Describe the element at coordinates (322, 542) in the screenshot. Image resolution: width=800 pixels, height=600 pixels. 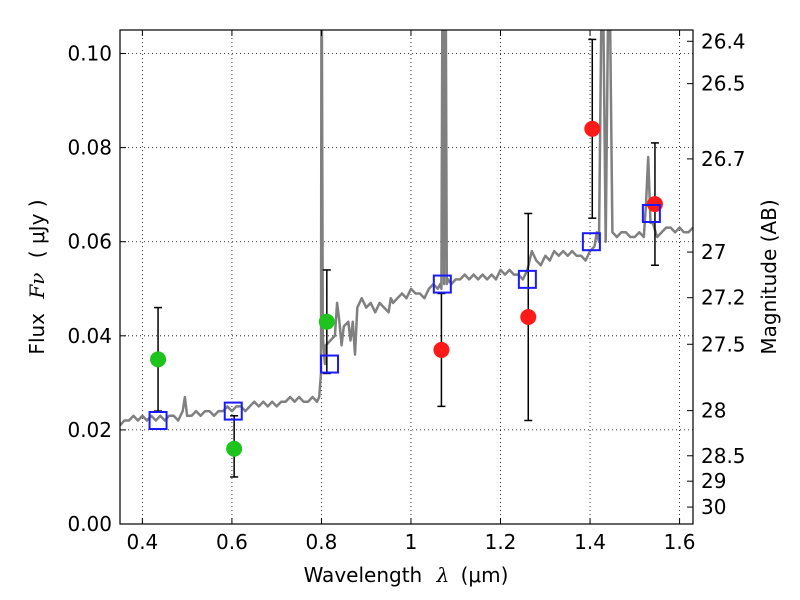
I see `x-tick-label: 0.8` at that location.